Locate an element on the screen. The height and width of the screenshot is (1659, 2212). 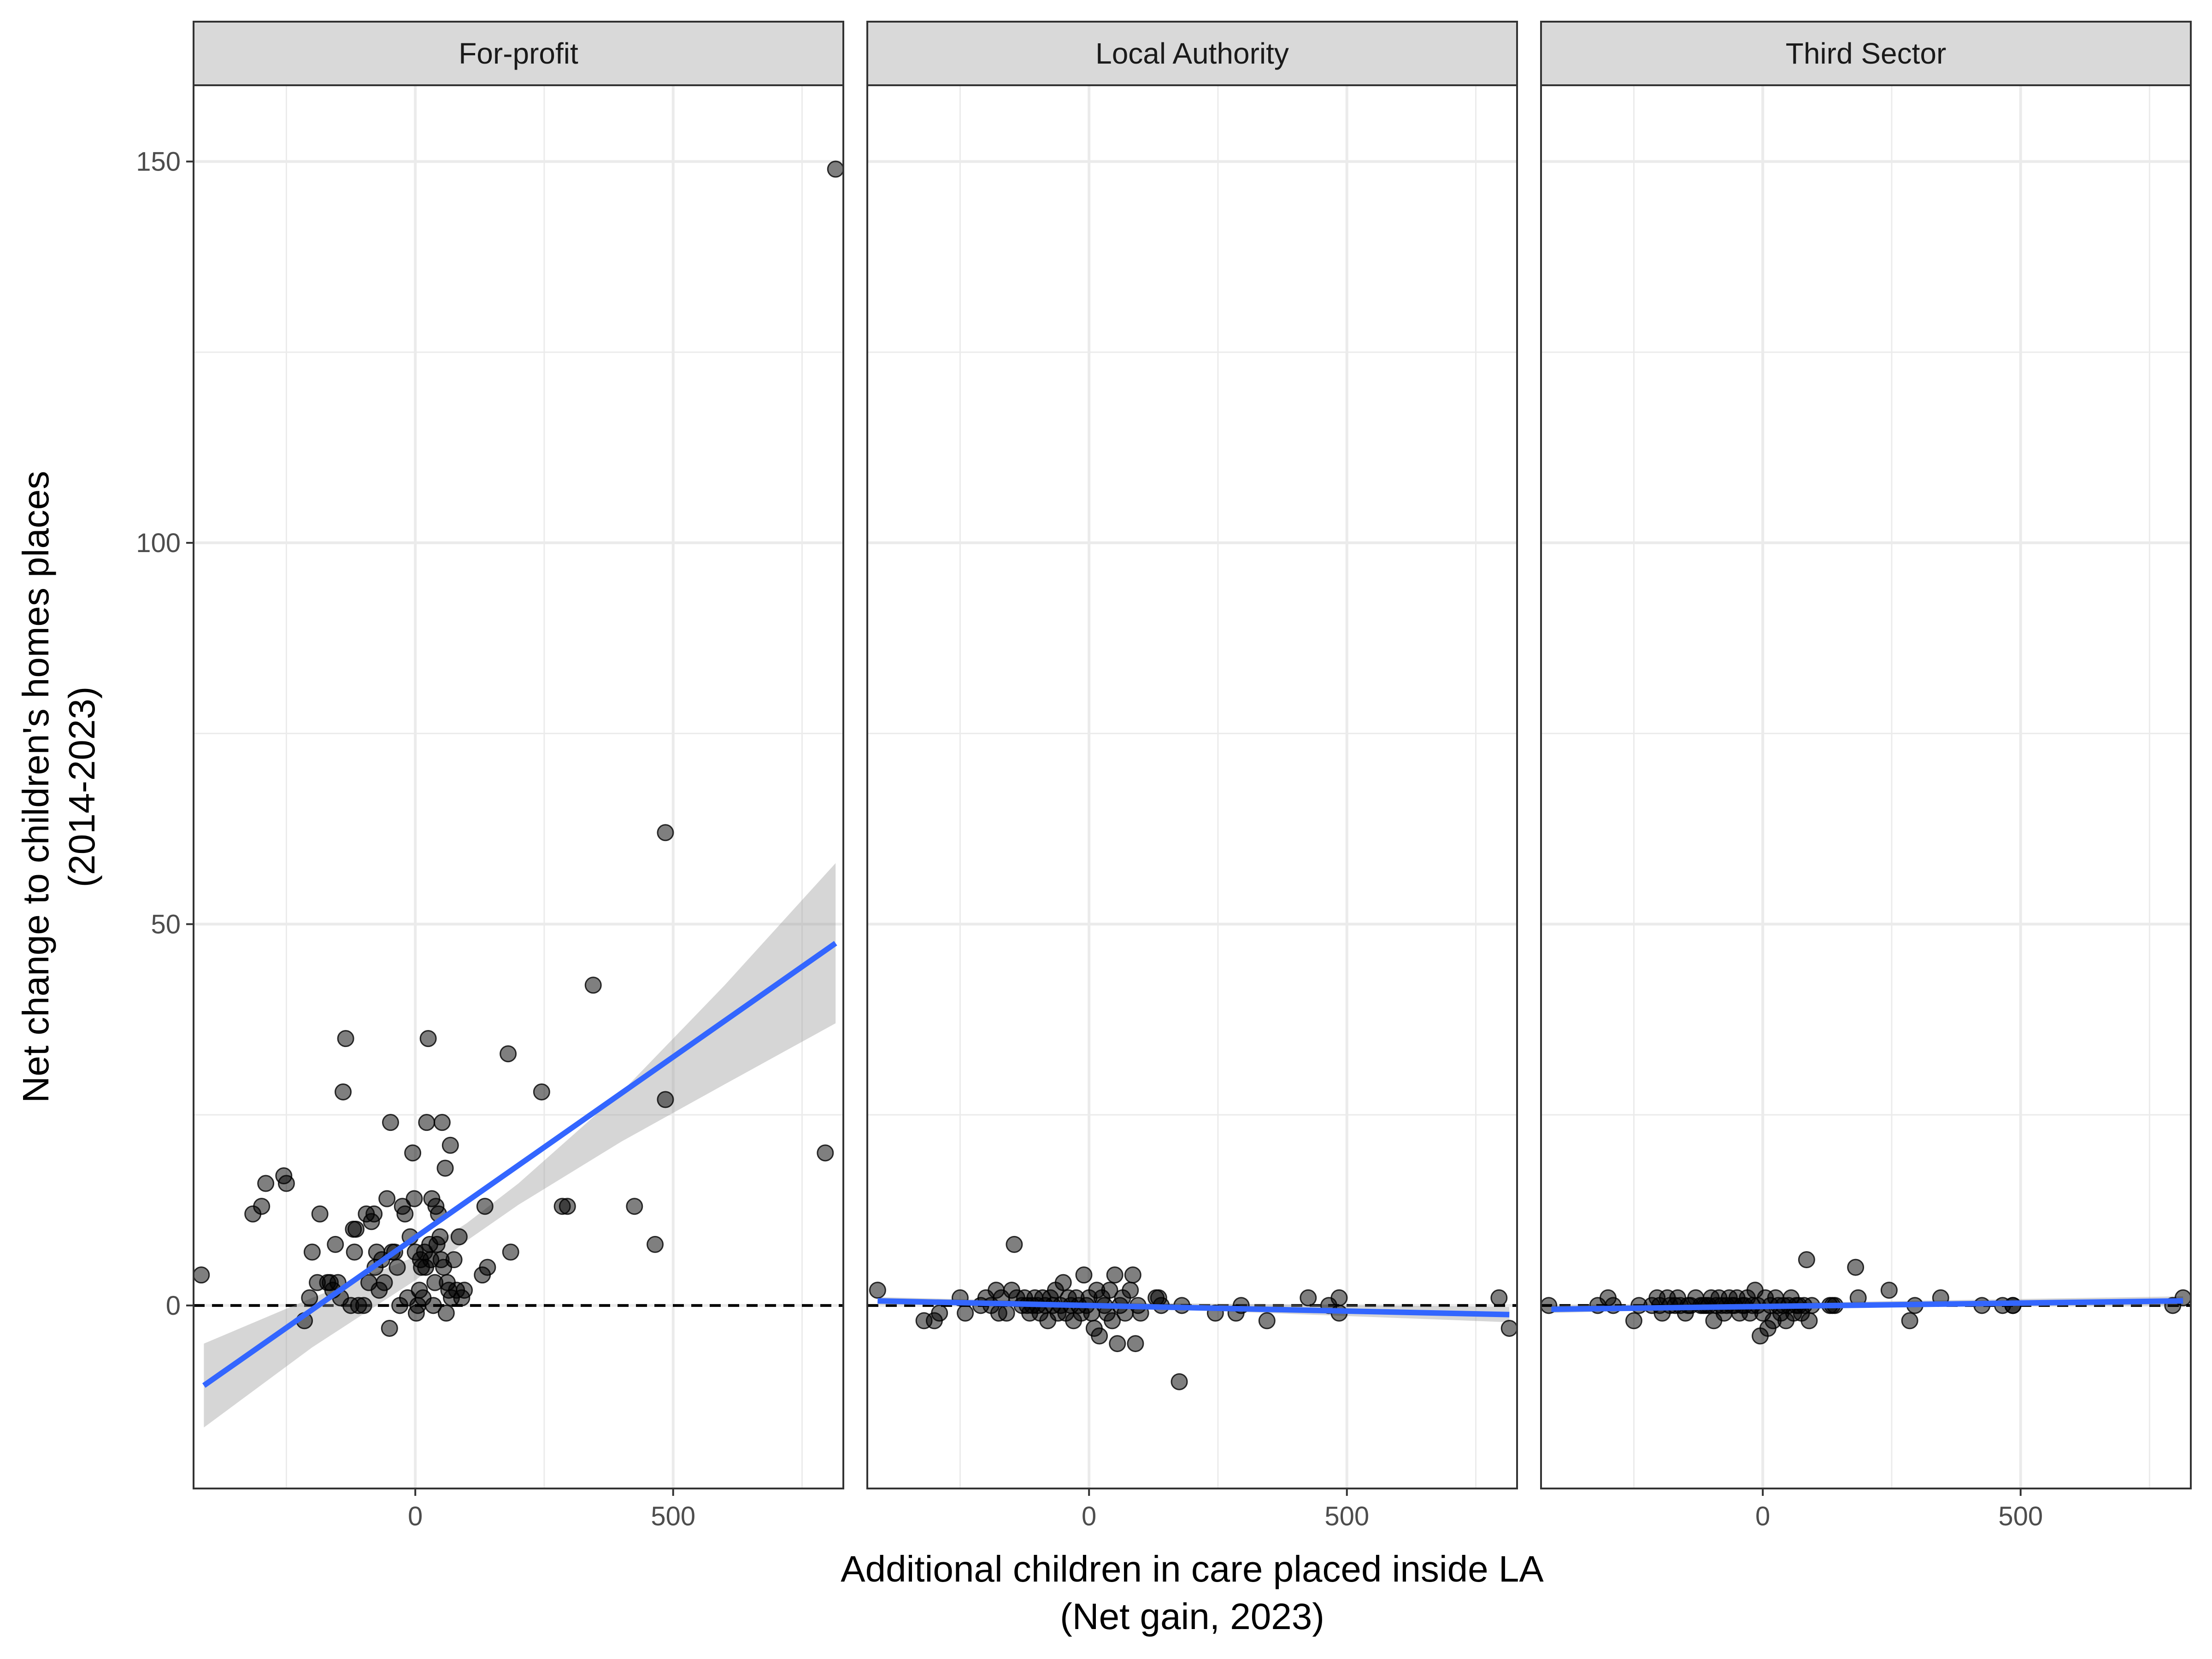
y-tick-label: 50 is located at coordinates (166, 924).